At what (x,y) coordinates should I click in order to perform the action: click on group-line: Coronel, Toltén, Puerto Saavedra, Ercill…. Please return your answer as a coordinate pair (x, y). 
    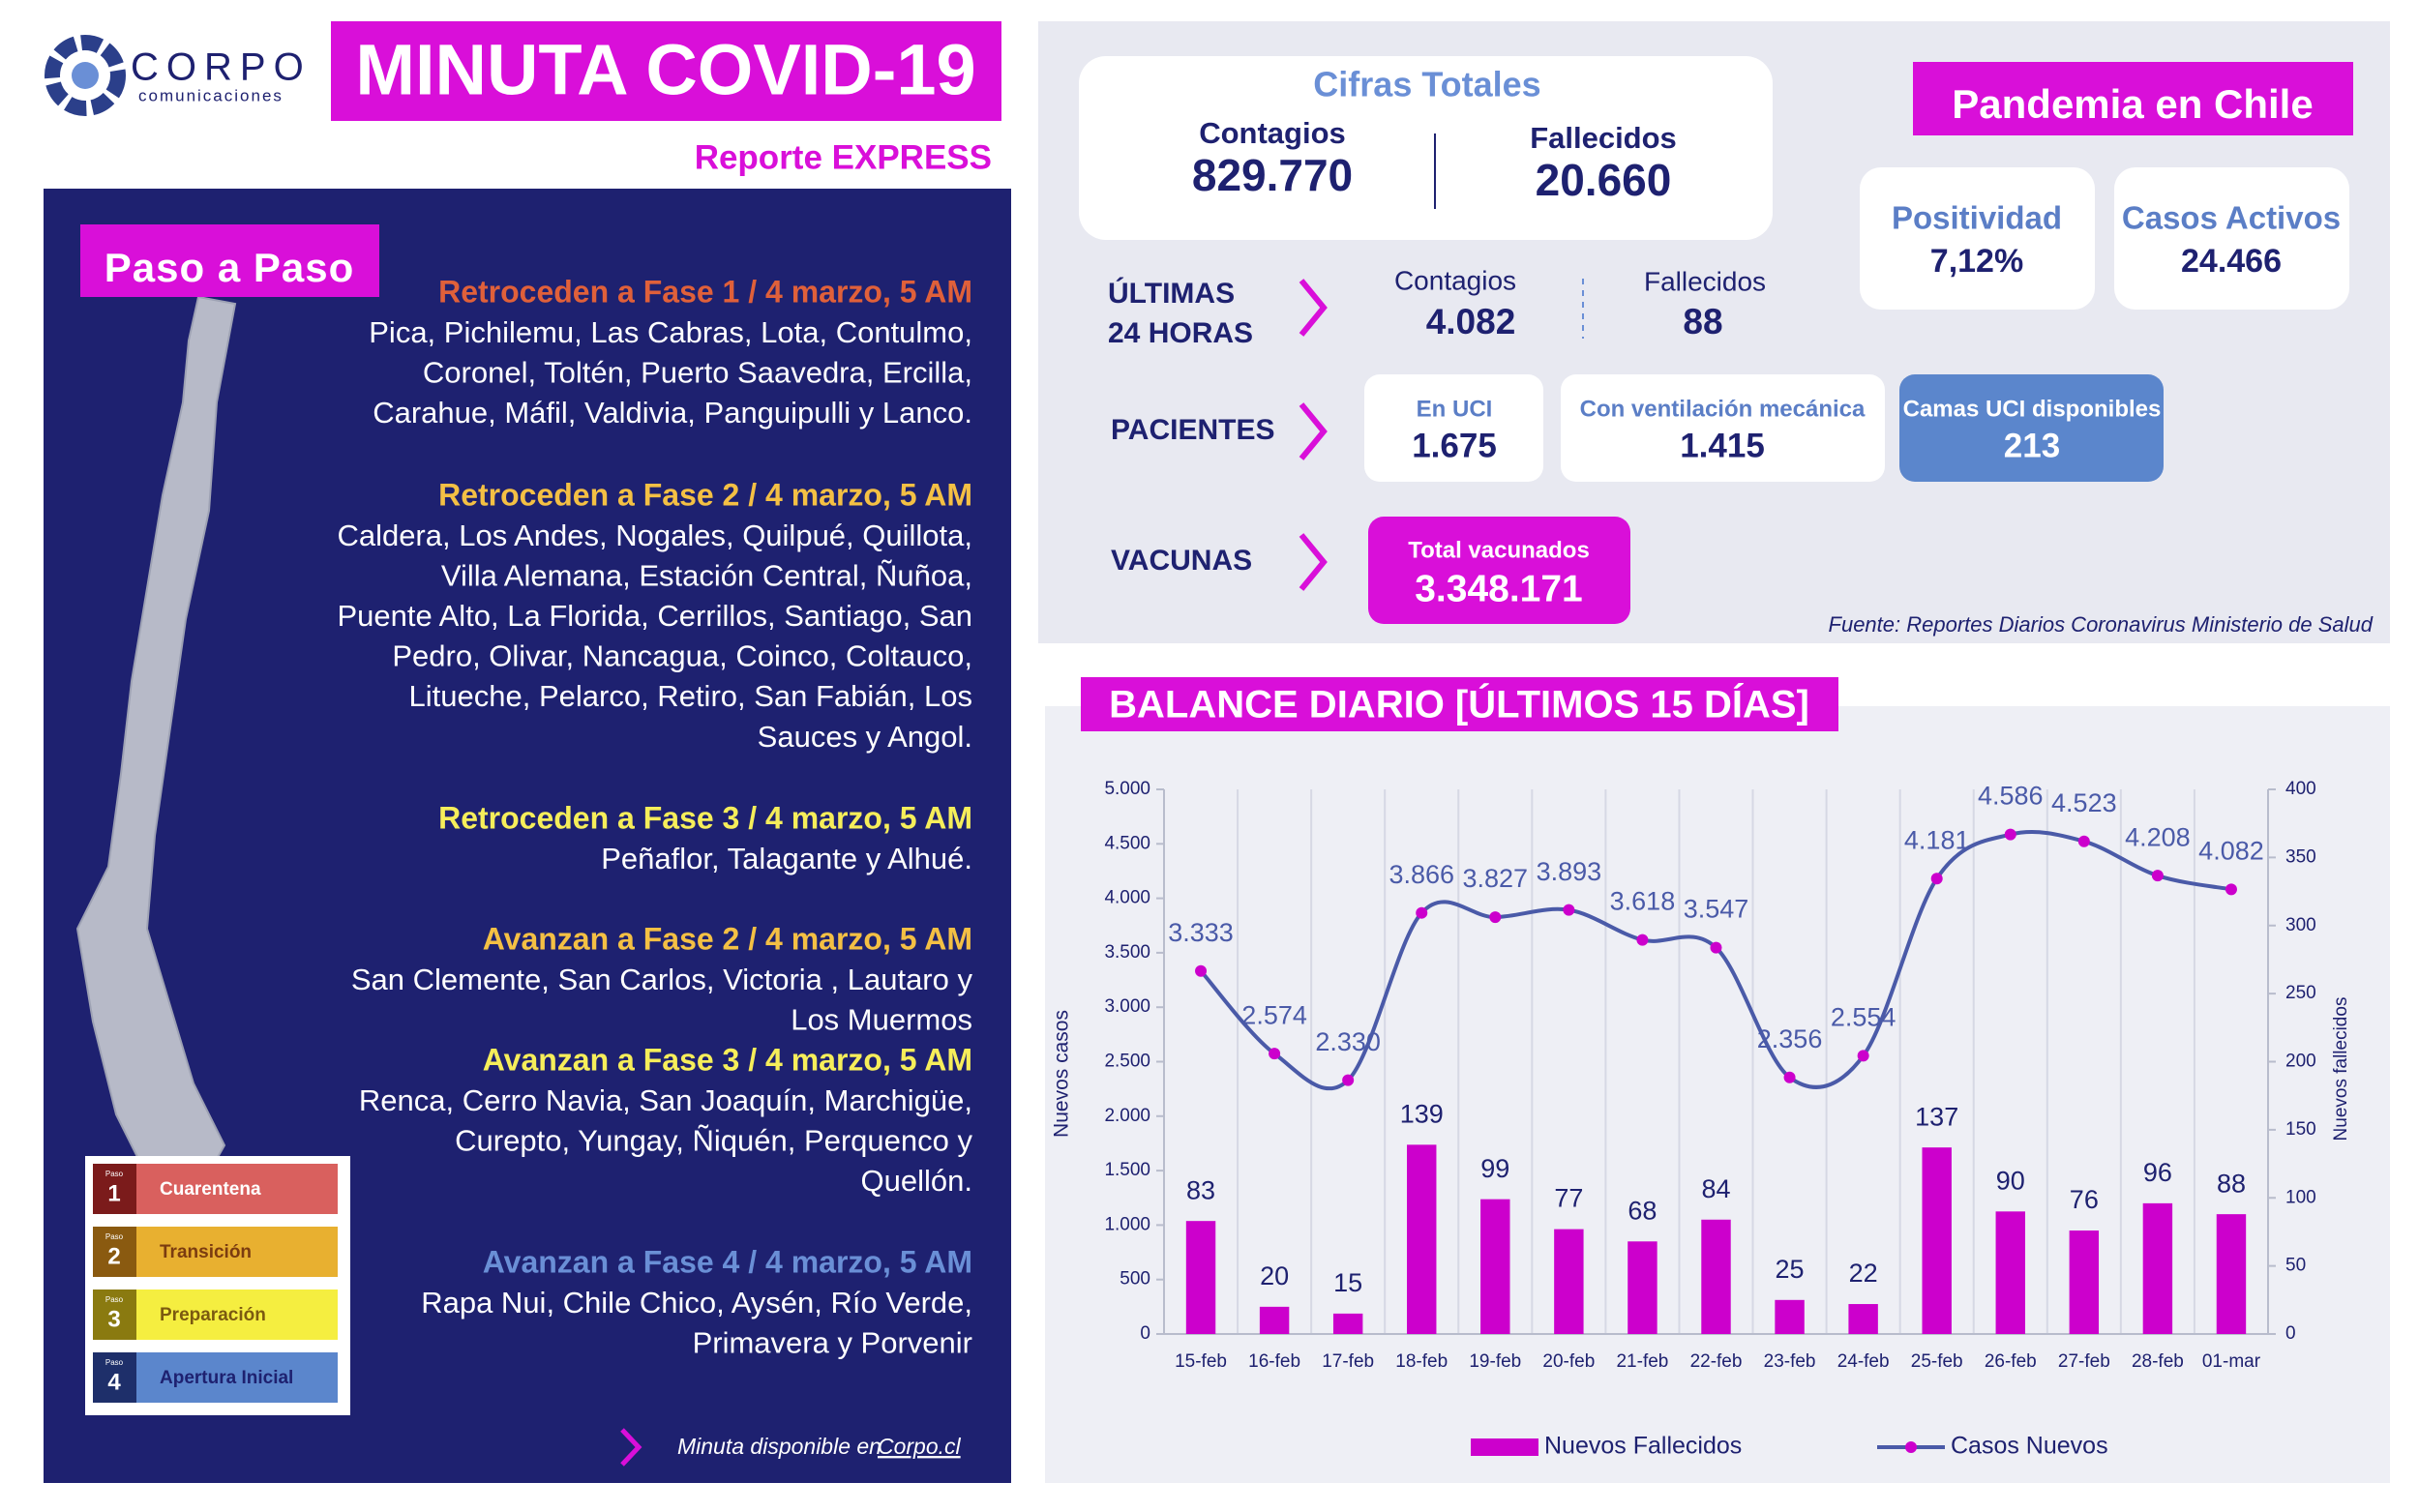
    Looking at the image, I should click on (698, 372).